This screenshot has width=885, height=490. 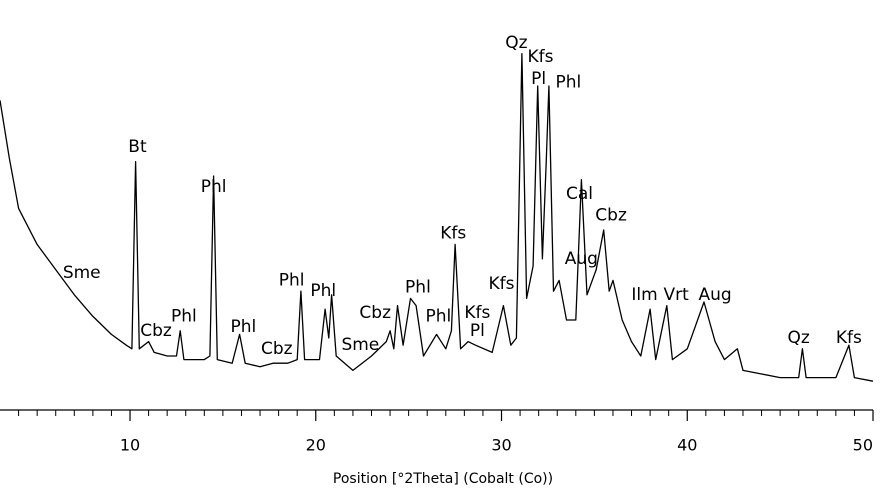 What do you see at coordinates (676, 295) in the screenshot?
I see `peak-label: Vrt` at bounding box center [676, 295].